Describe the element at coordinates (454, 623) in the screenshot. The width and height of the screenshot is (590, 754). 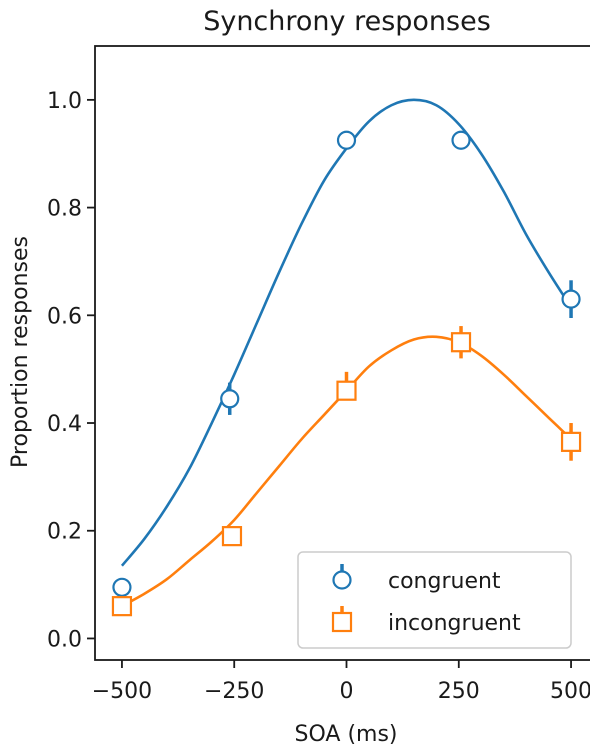
I see `legend-incongruent-label: incongruent` at that location.